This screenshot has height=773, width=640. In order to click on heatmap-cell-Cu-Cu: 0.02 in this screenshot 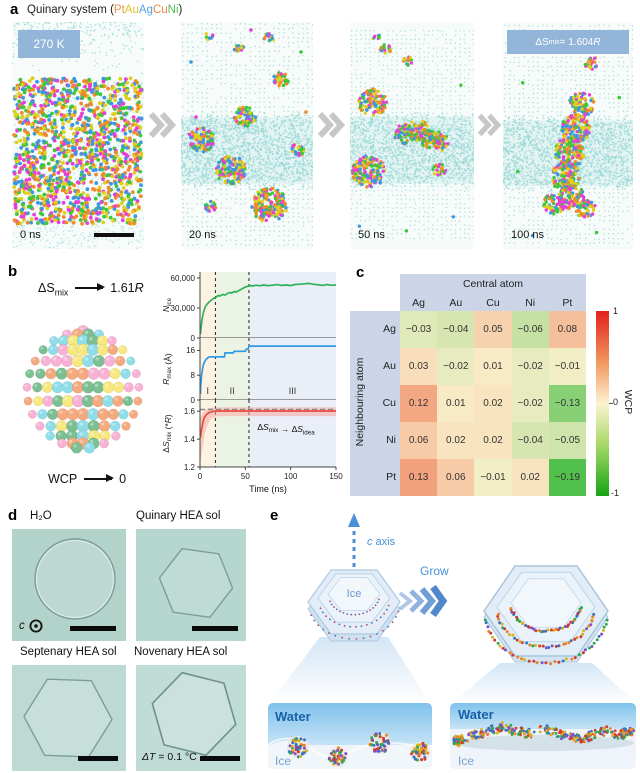, I will do `click(493, 403)`.